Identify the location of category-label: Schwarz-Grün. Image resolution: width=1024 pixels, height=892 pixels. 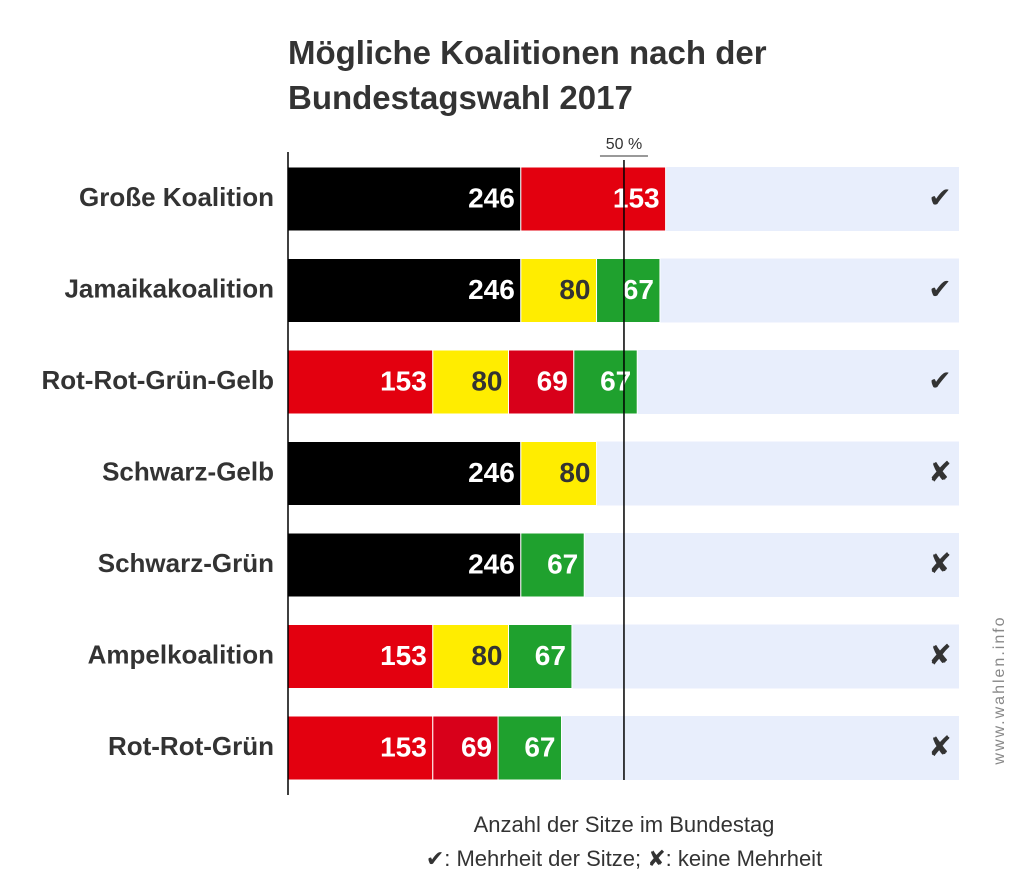
(186, 563).